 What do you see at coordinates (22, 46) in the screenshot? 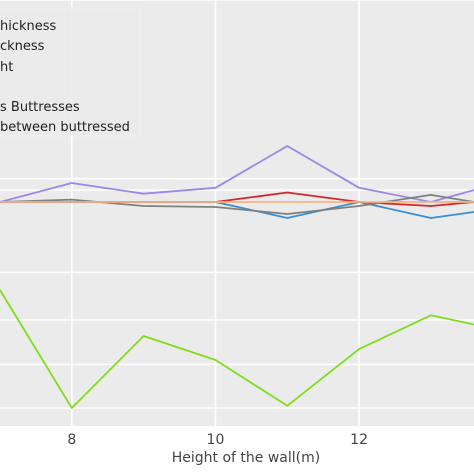
I see `legend-entry-label: ckness` at bounding box center [22, 46].